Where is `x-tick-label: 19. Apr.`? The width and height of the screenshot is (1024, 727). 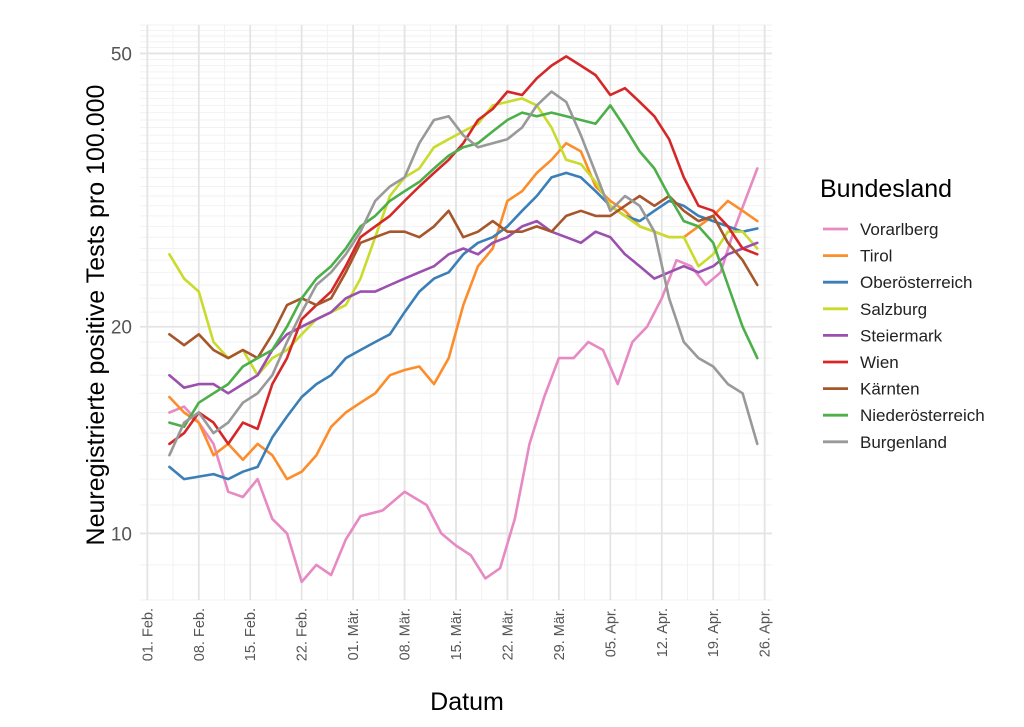 x-tick-label: 19. Apr. is located at coordinates (714, 632).